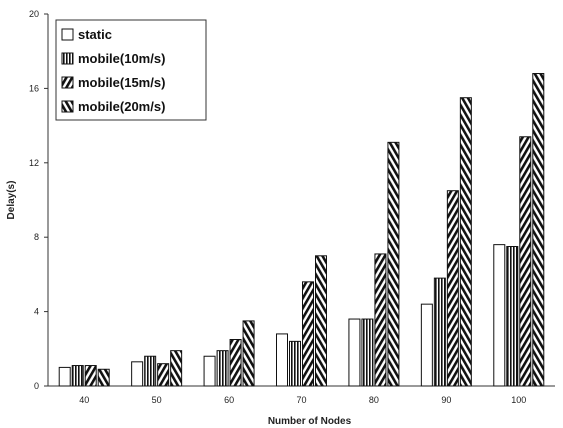  What do you see at coordinates (36, 386) in the screenshot?
I see `y-tick-label: 0` at bounding box center [36, 386].